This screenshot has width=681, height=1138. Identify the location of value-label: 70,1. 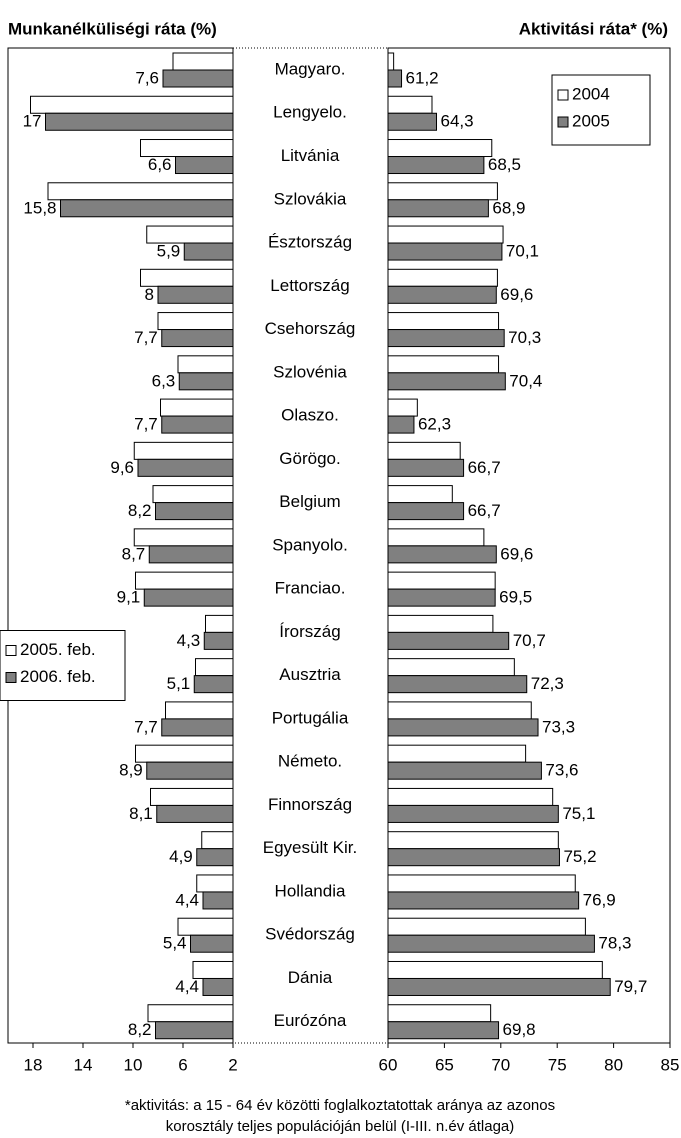
(522, 251).